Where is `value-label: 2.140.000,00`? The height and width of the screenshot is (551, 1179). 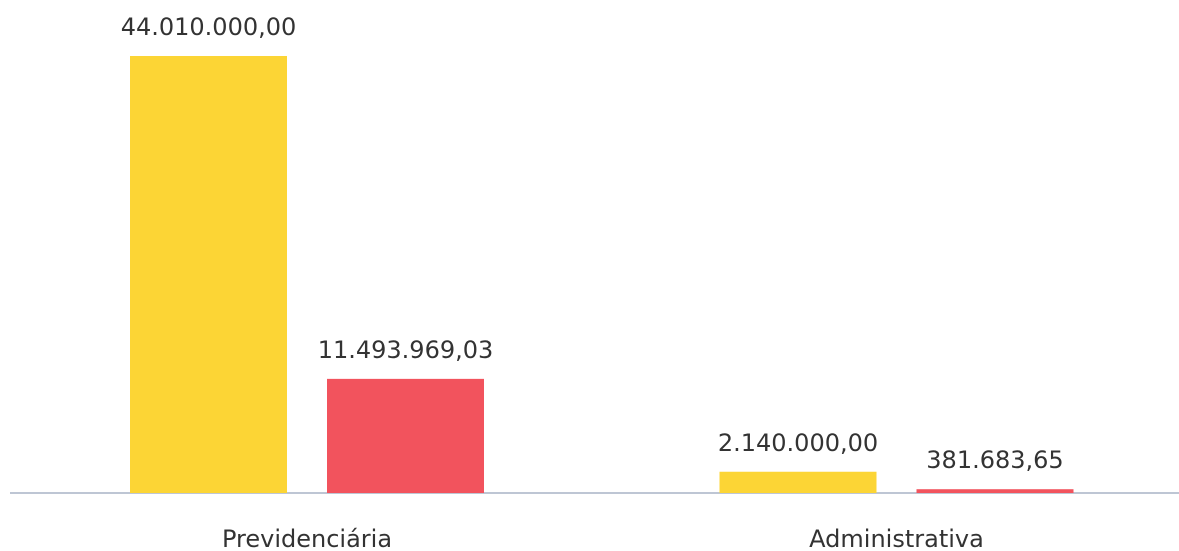 value-label: 2.140.000,00 is located at coordinates (798, 443).